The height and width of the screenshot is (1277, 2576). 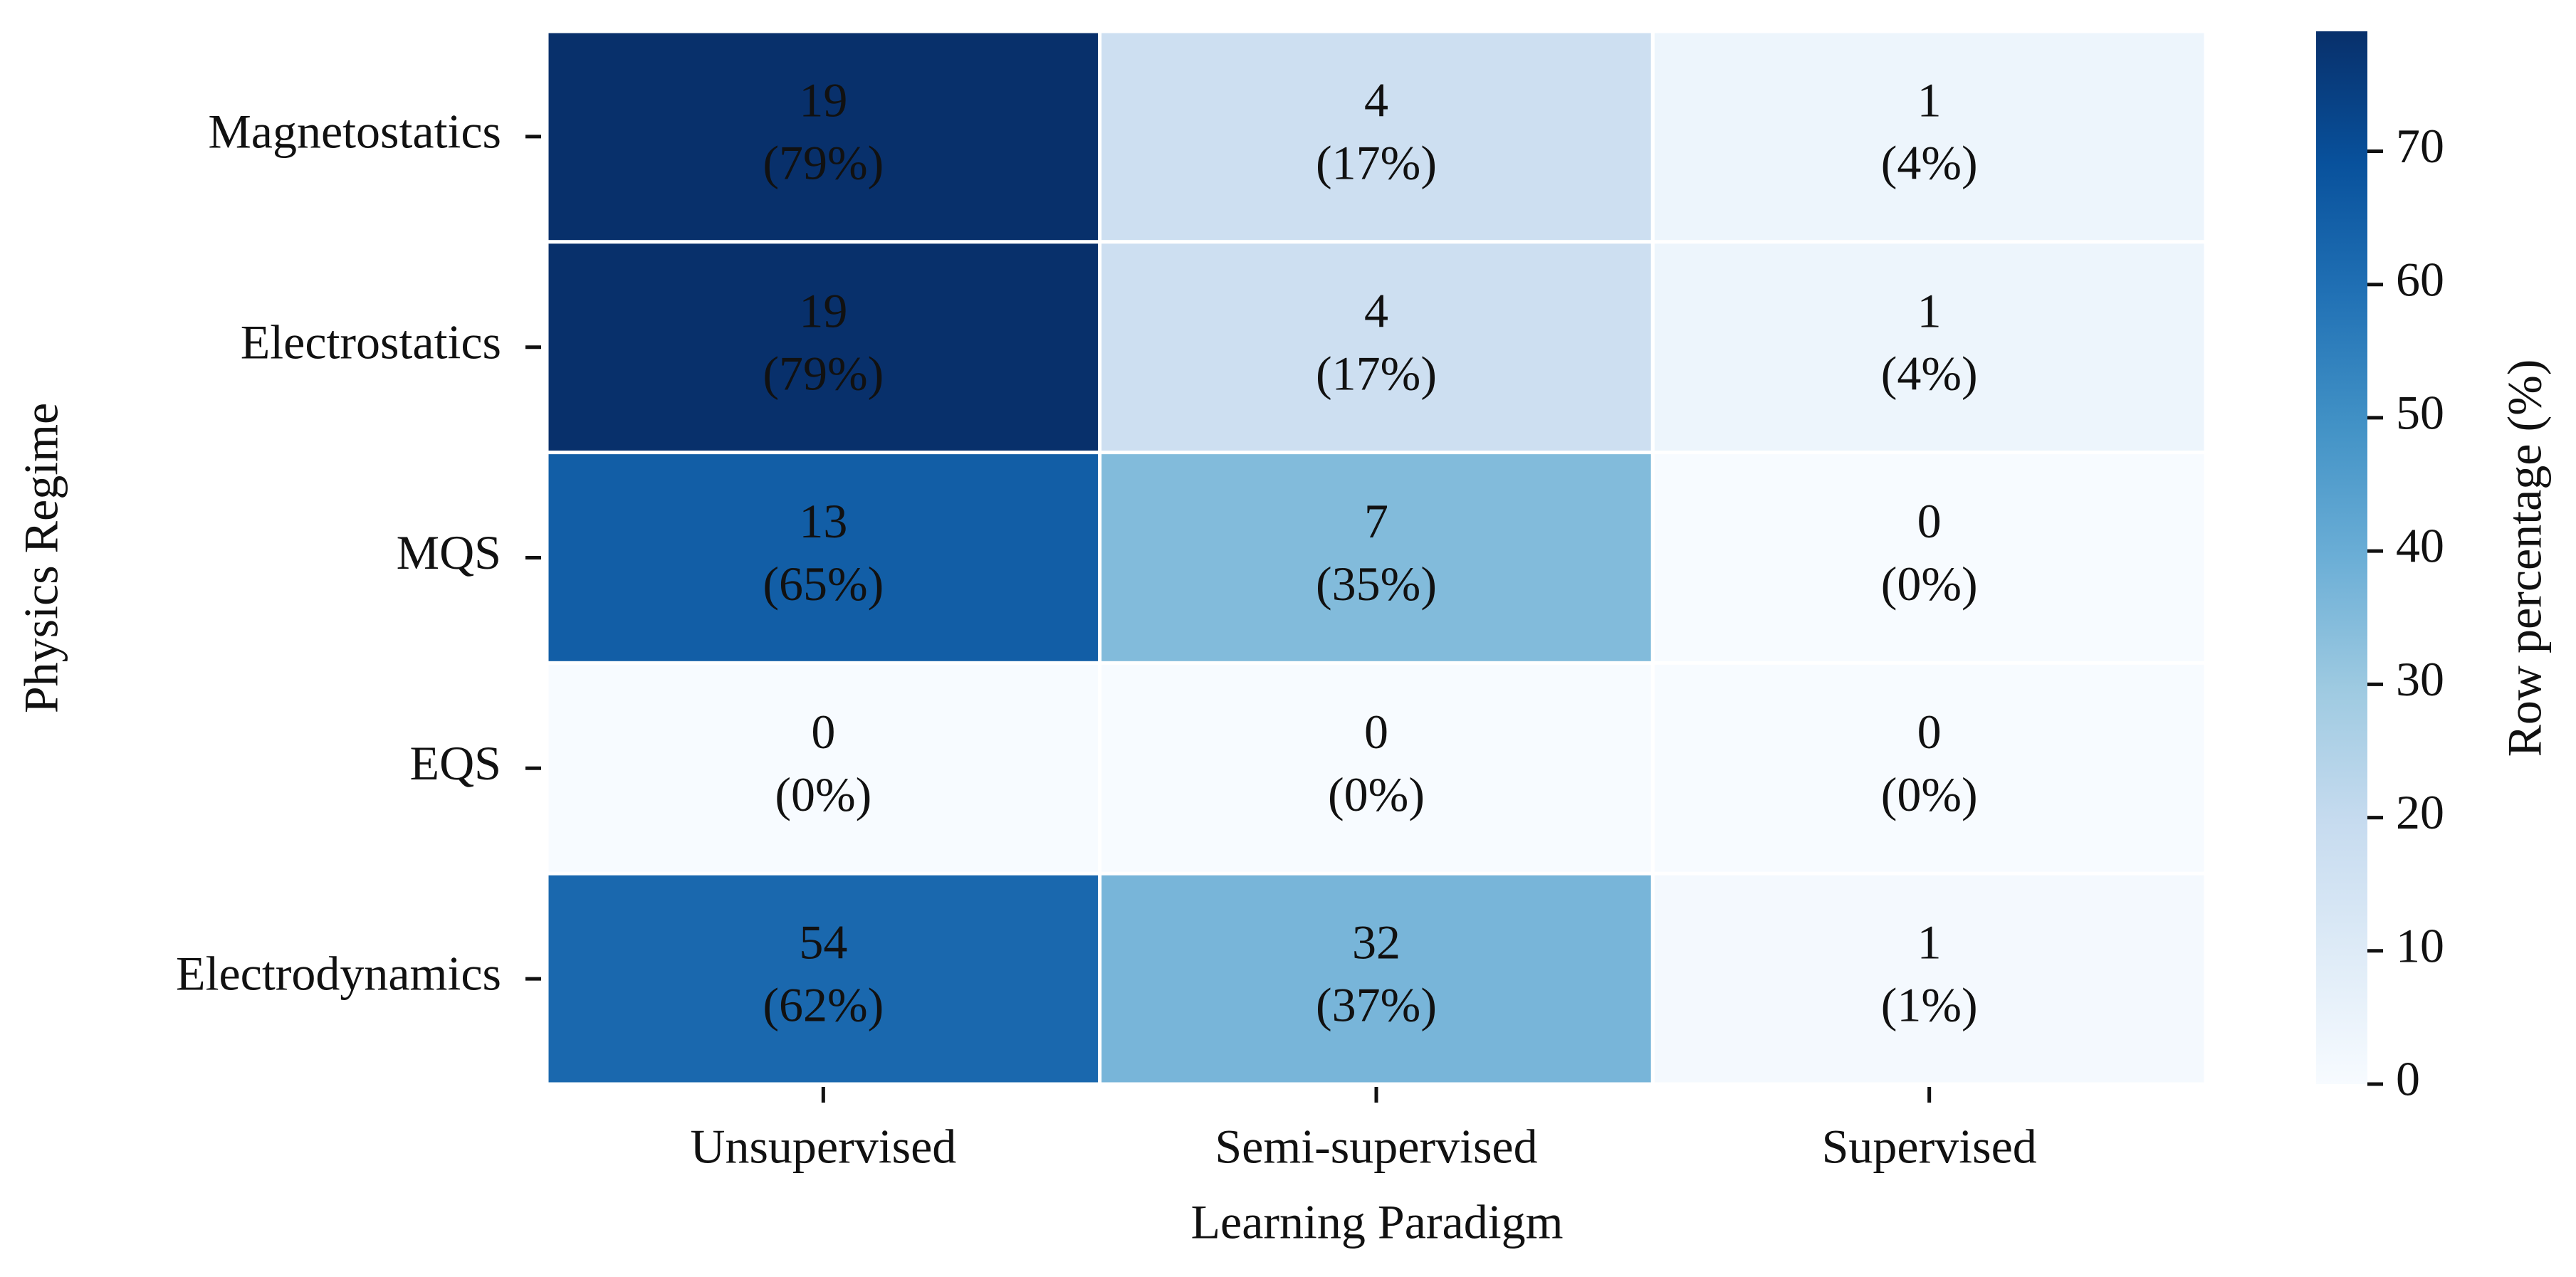 I want to click on cell-percent: (35%), so click(x=1376, y=584).